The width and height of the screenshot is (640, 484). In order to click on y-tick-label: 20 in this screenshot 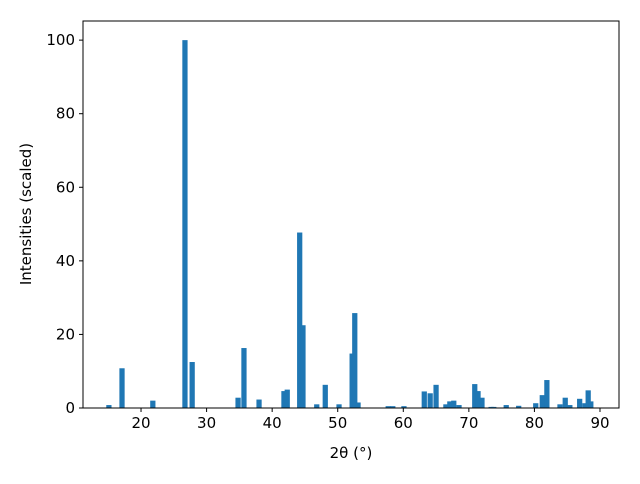, I will do `click(65, 334)`.